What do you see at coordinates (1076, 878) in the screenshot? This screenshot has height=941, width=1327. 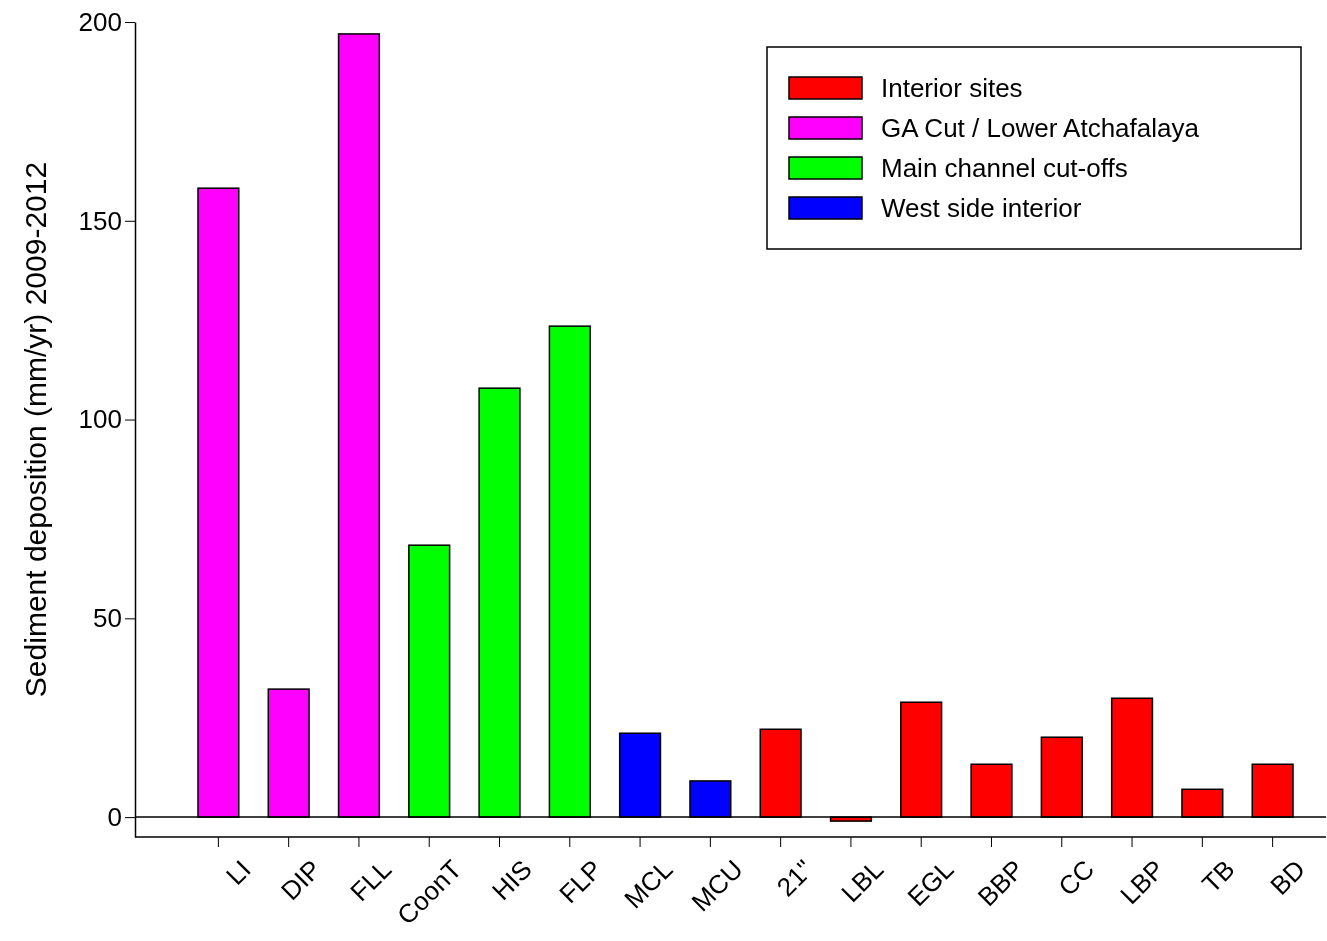 I see `x-tick-label: CC` at bounding box center [1076, 878].